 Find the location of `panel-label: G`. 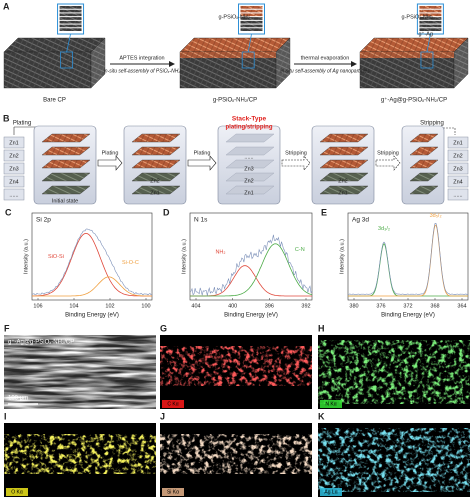

panel-label: G is located at coordinates (163, 328).